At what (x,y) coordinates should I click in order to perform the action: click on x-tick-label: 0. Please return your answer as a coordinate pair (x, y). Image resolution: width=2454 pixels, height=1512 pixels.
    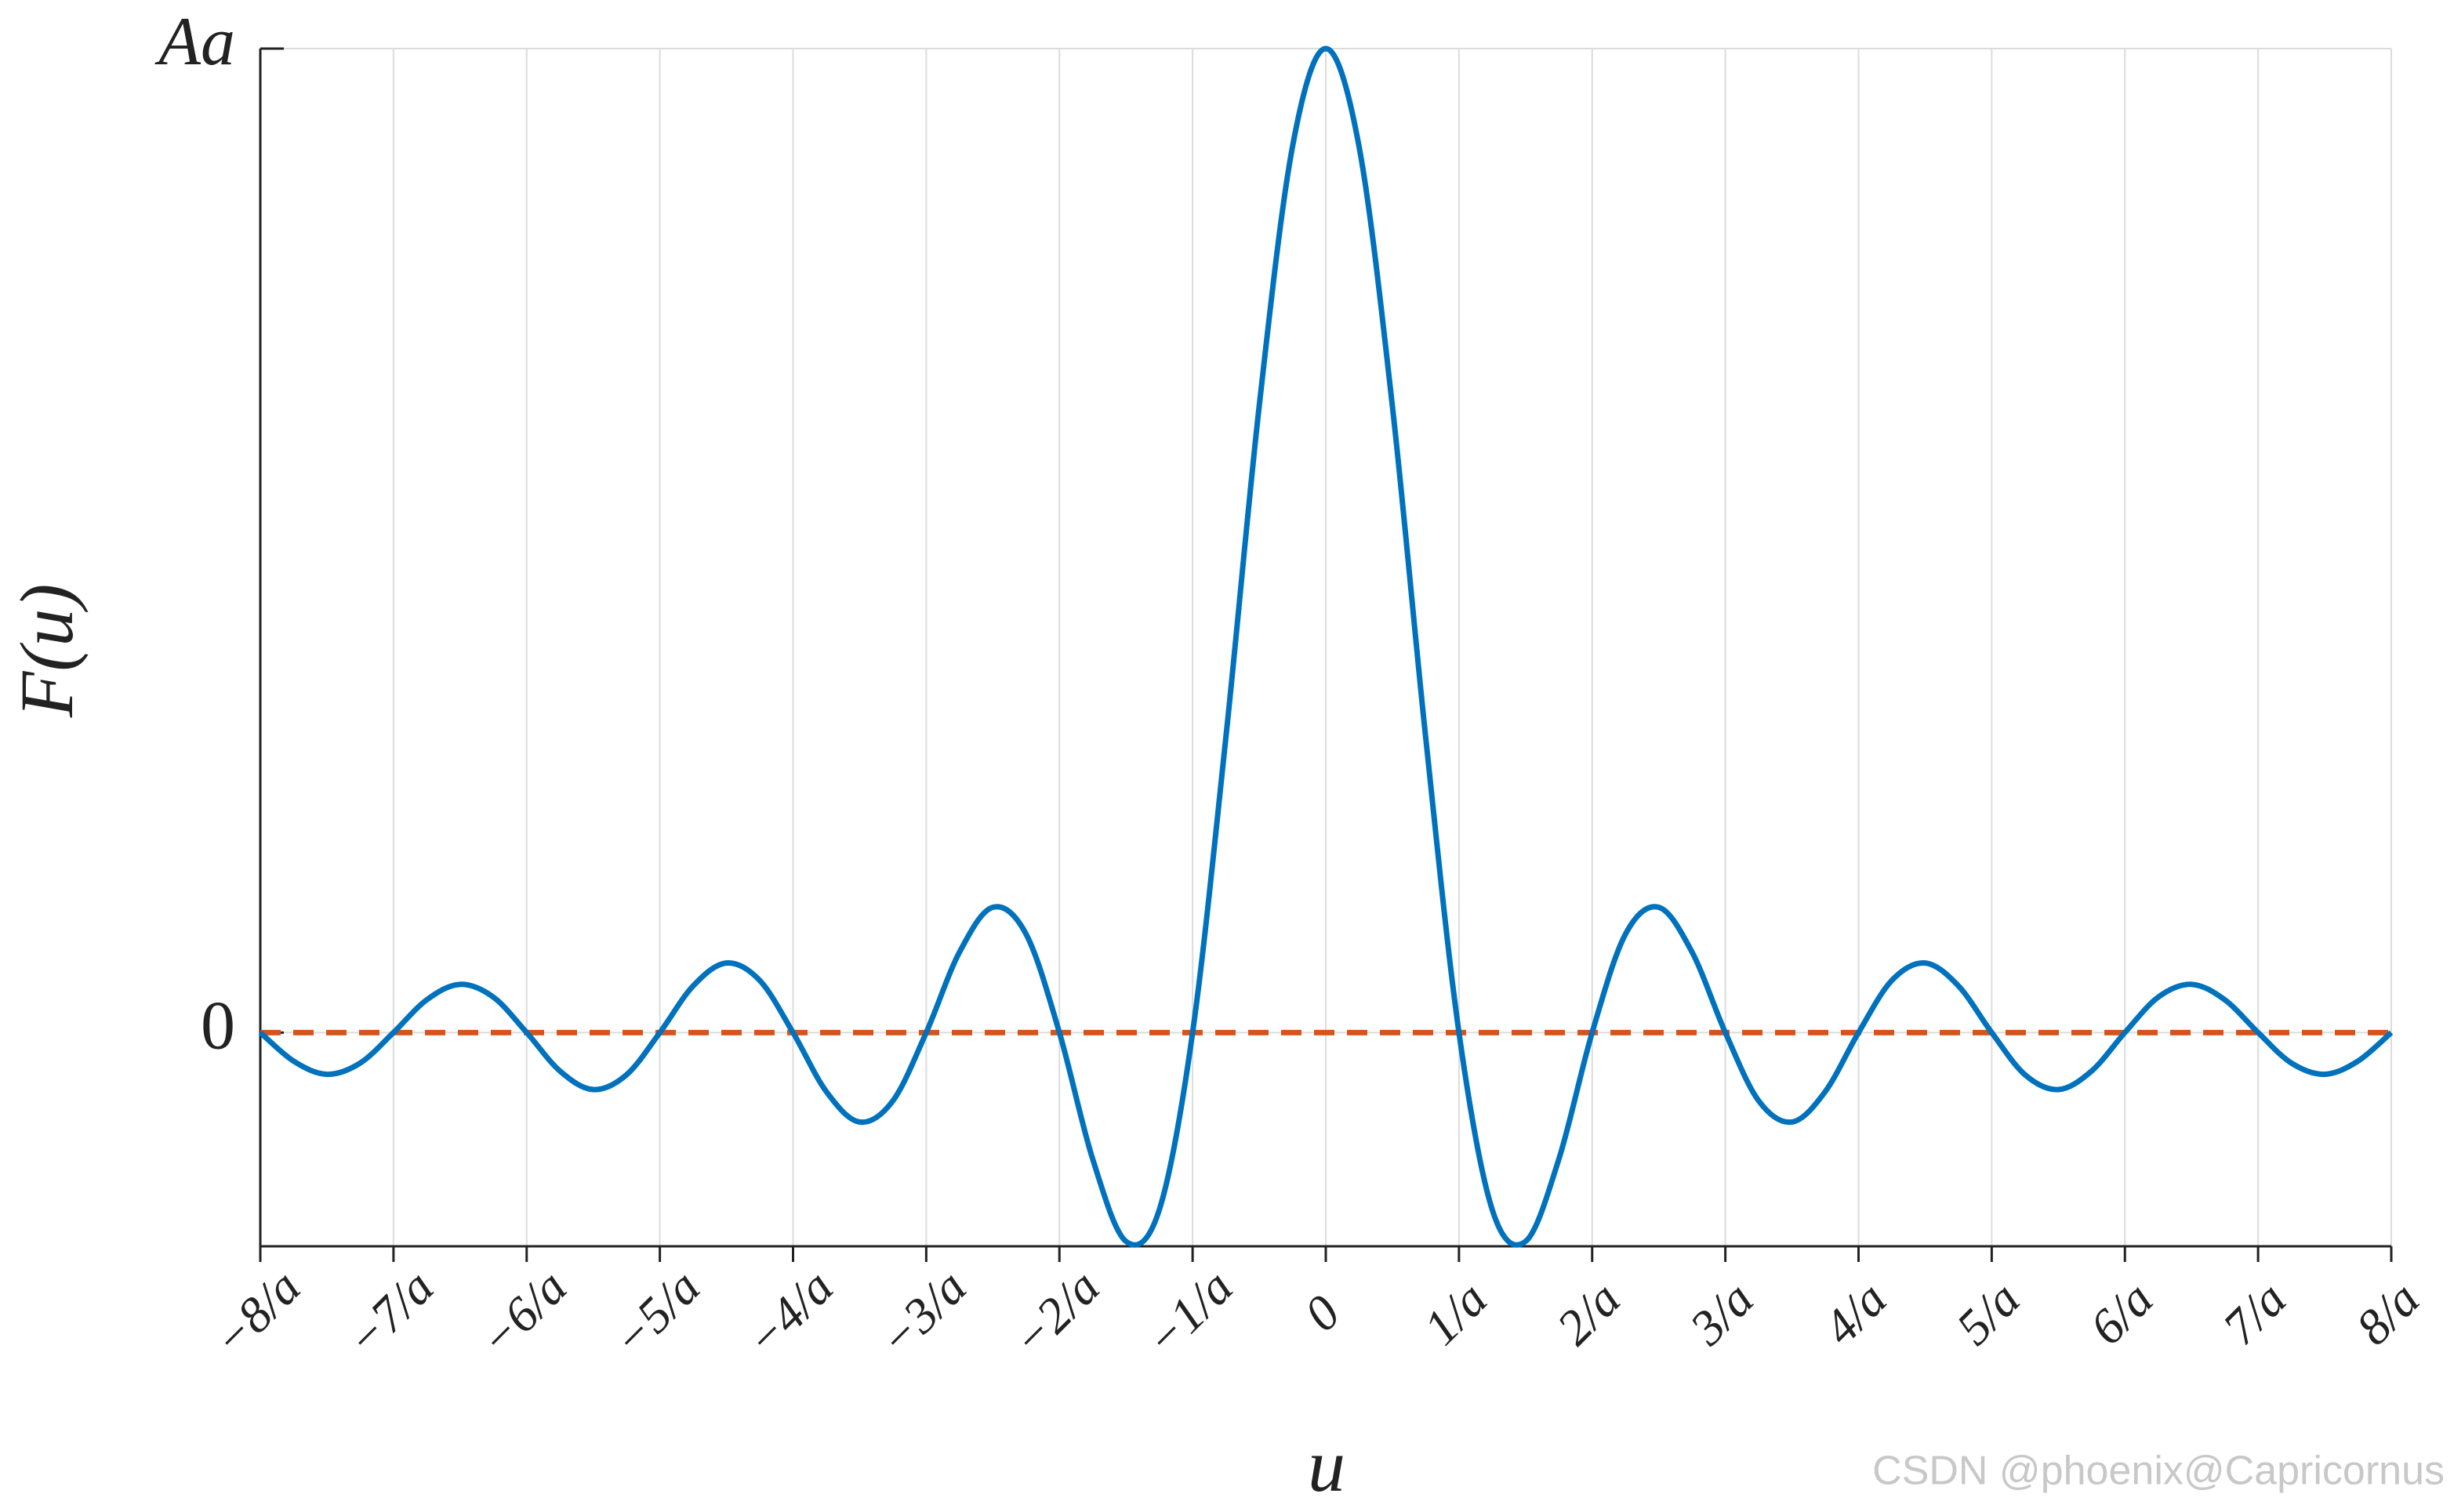
    Looking at the image, I should click on (1322, 1313).